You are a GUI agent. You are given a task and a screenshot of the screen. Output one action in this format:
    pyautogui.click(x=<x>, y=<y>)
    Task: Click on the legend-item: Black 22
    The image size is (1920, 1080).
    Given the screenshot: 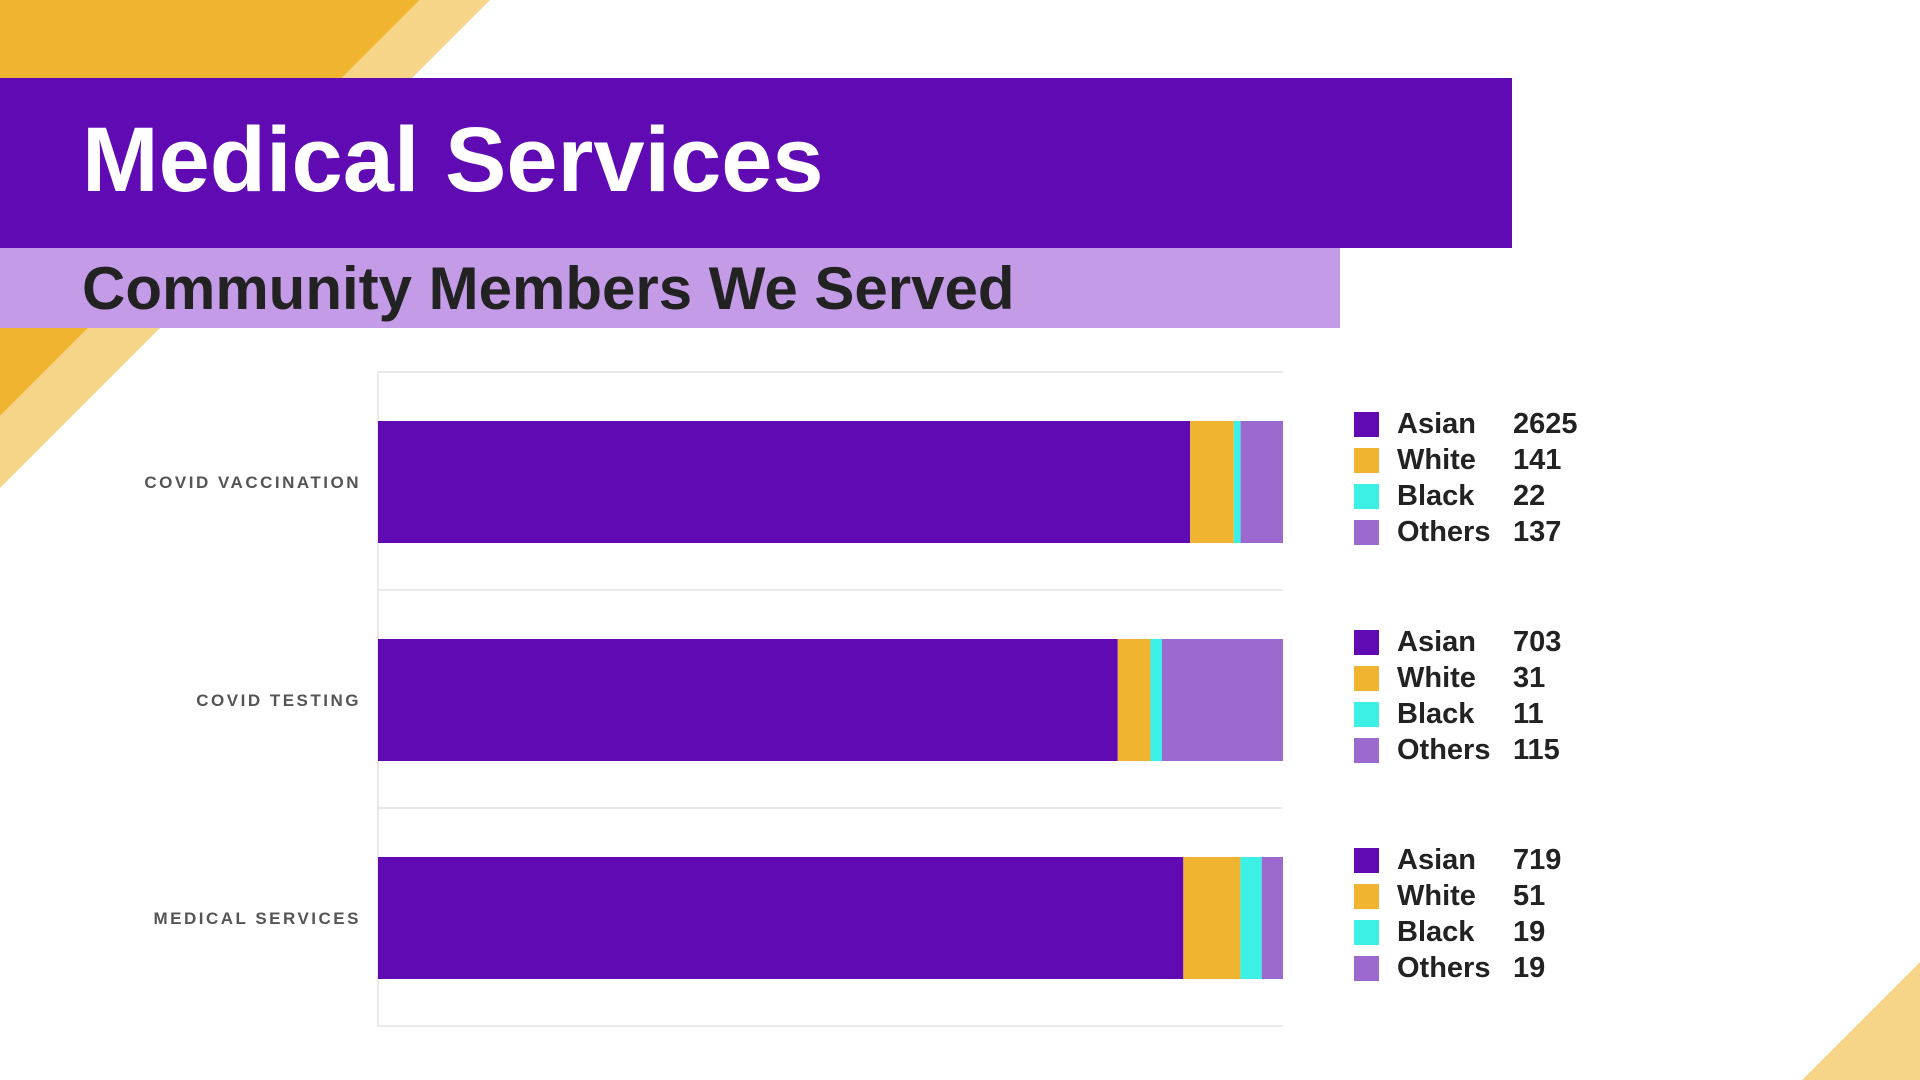 What is the action you would take?
    pyautogui.click(x=1504, y=496)
    